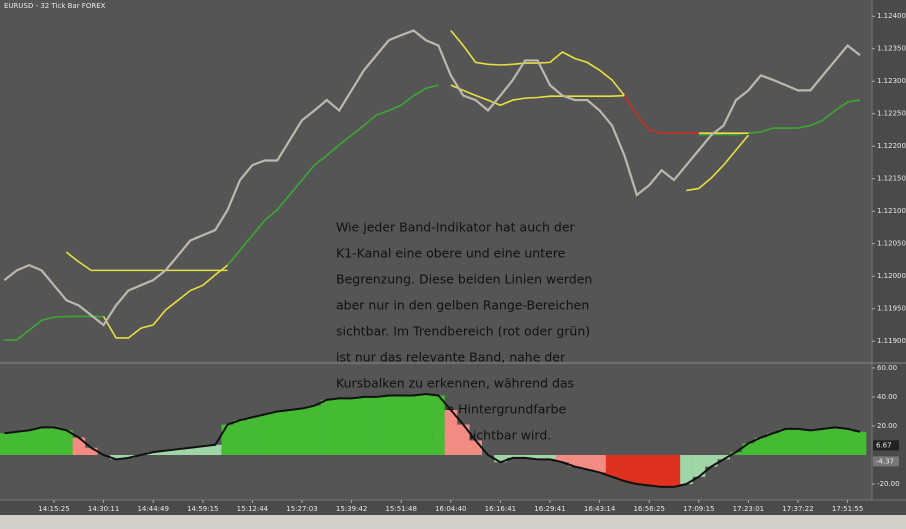 The image size is (906, 529). Describe the element at coordinates (500, 509) in the screenshot. I see `x-tick-label: 16:16:41` at that location.